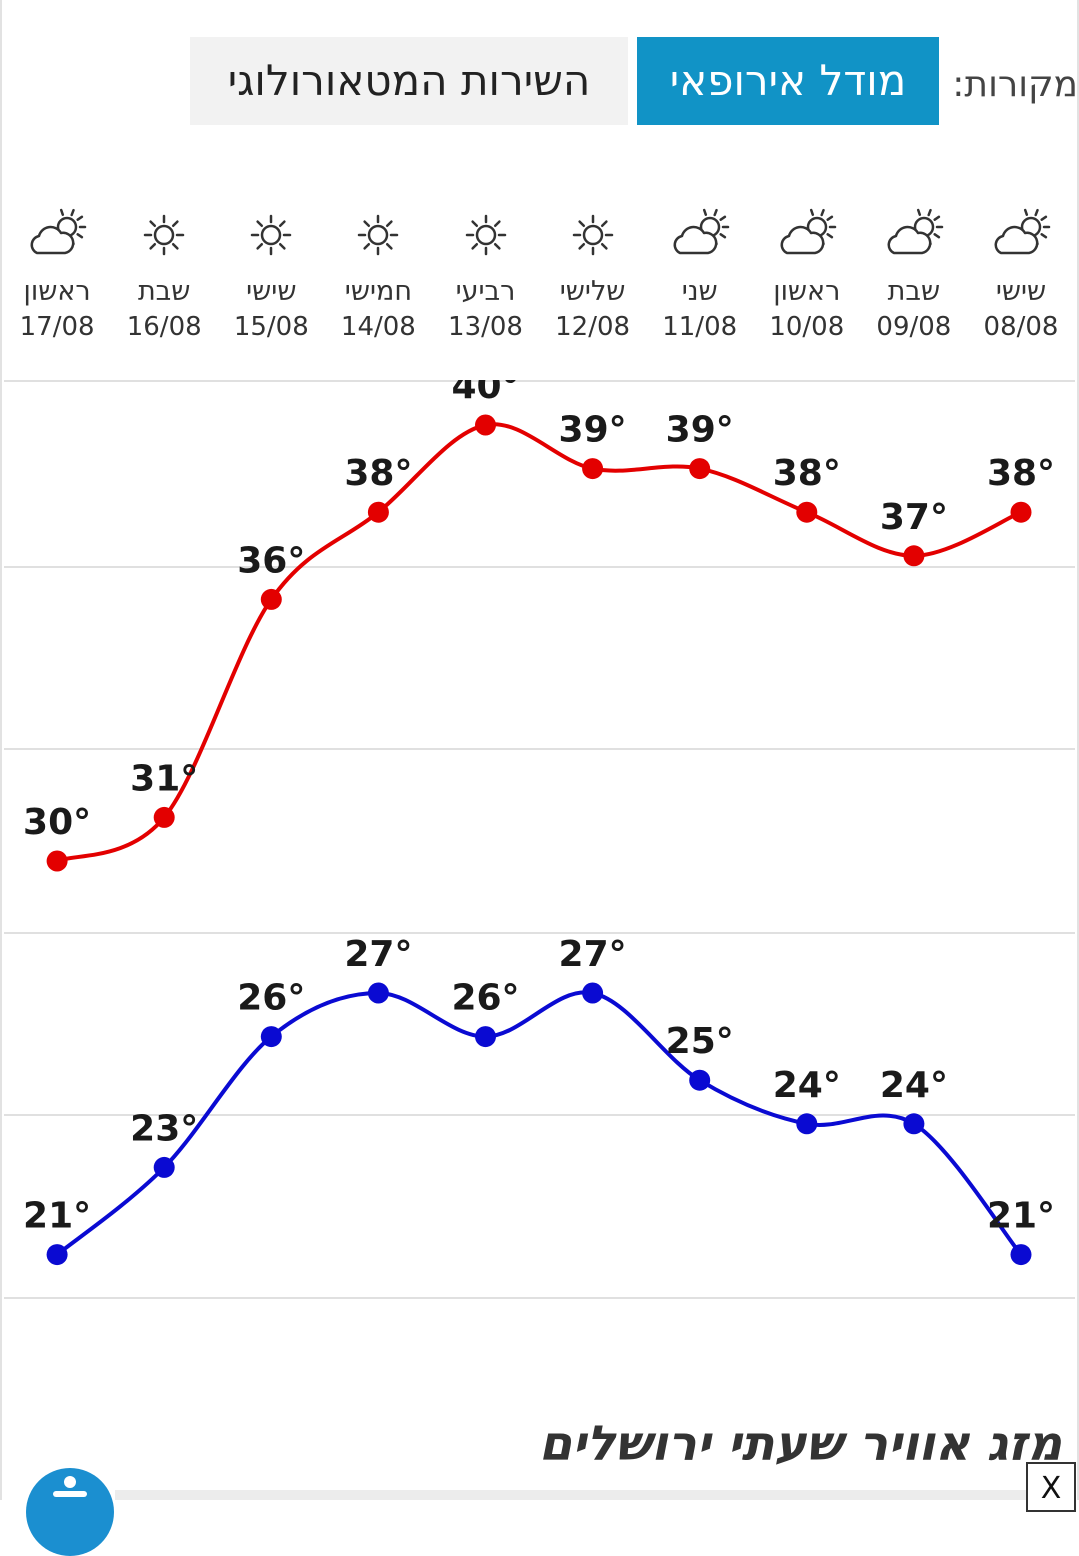 This screenshot has height=1556, width=1079. Describe the element at coordinates (575, 1495) in the screenshot. I see `bottom-bar` at that location.